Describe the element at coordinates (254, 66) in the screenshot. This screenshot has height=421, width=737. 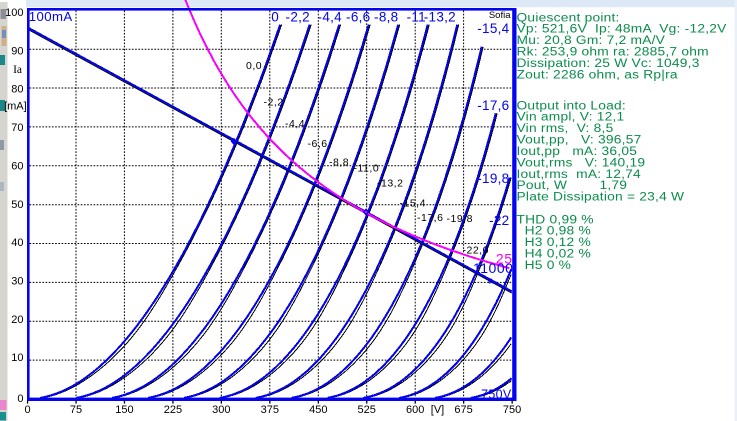
I see `svg-text: 0,0` at that location.